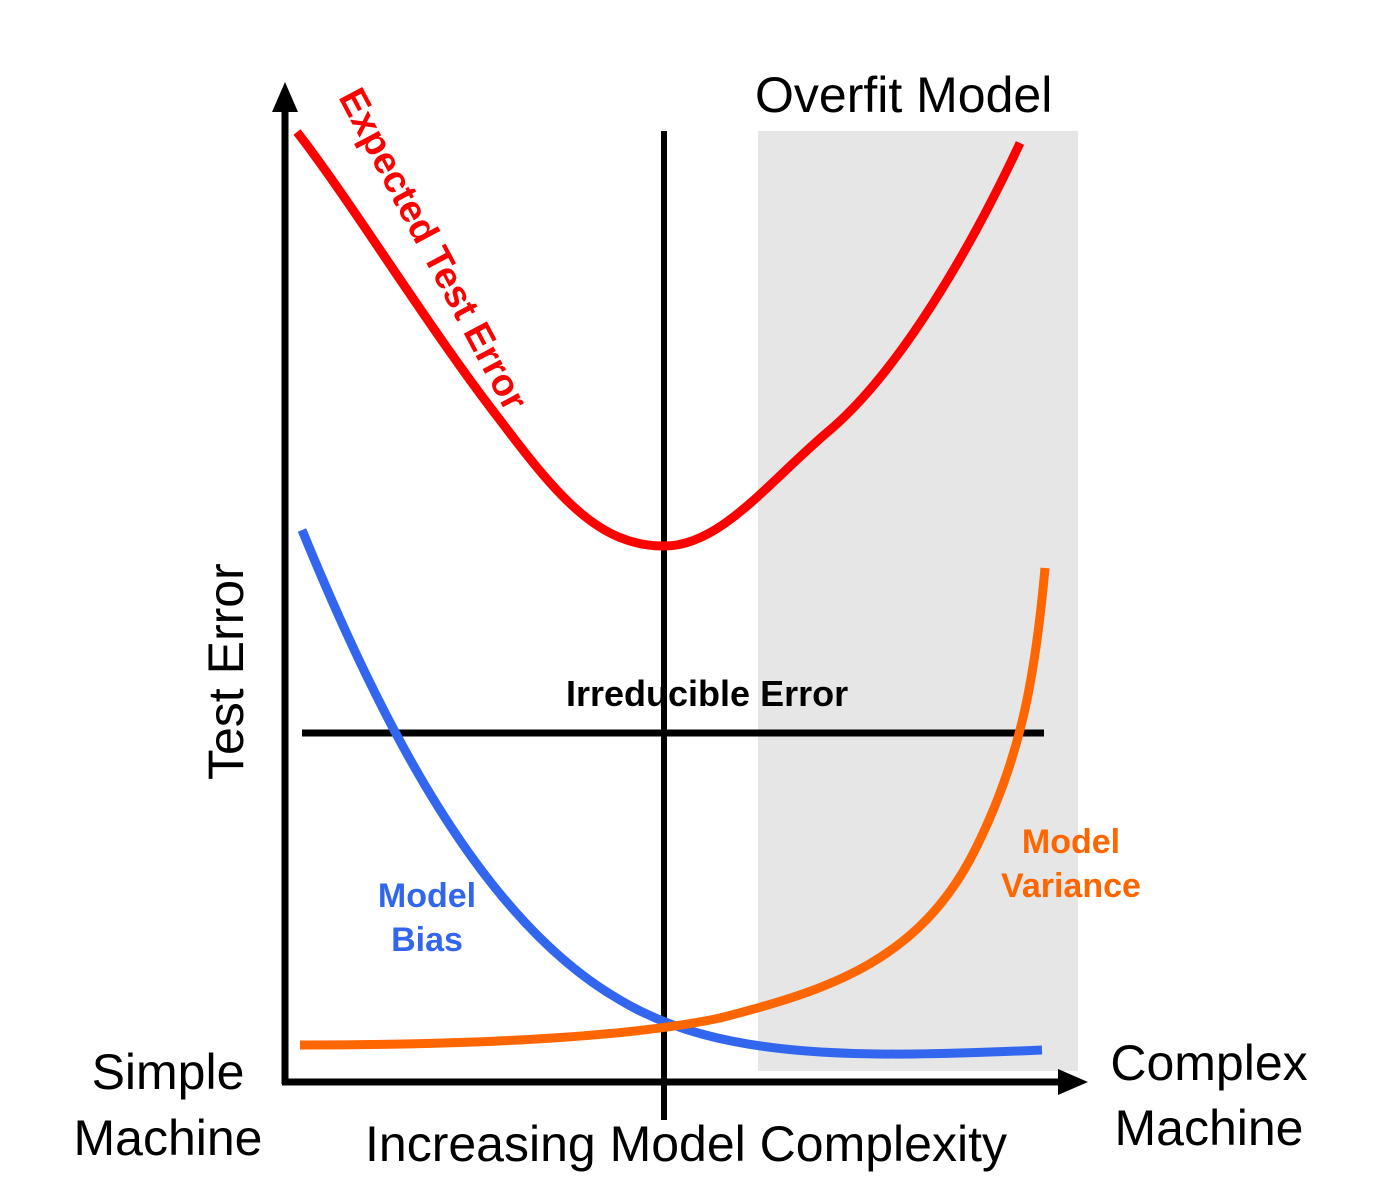 The image size is (1377, 1202). I want to click on arrow-up-icon, so click(285, 97).